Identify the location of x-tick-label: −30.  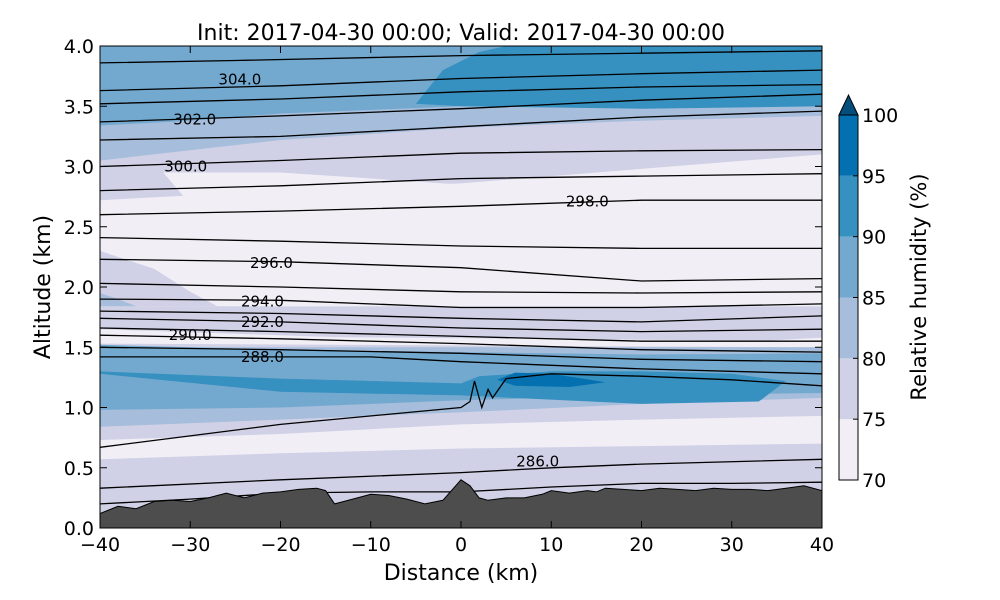
(190, 545).